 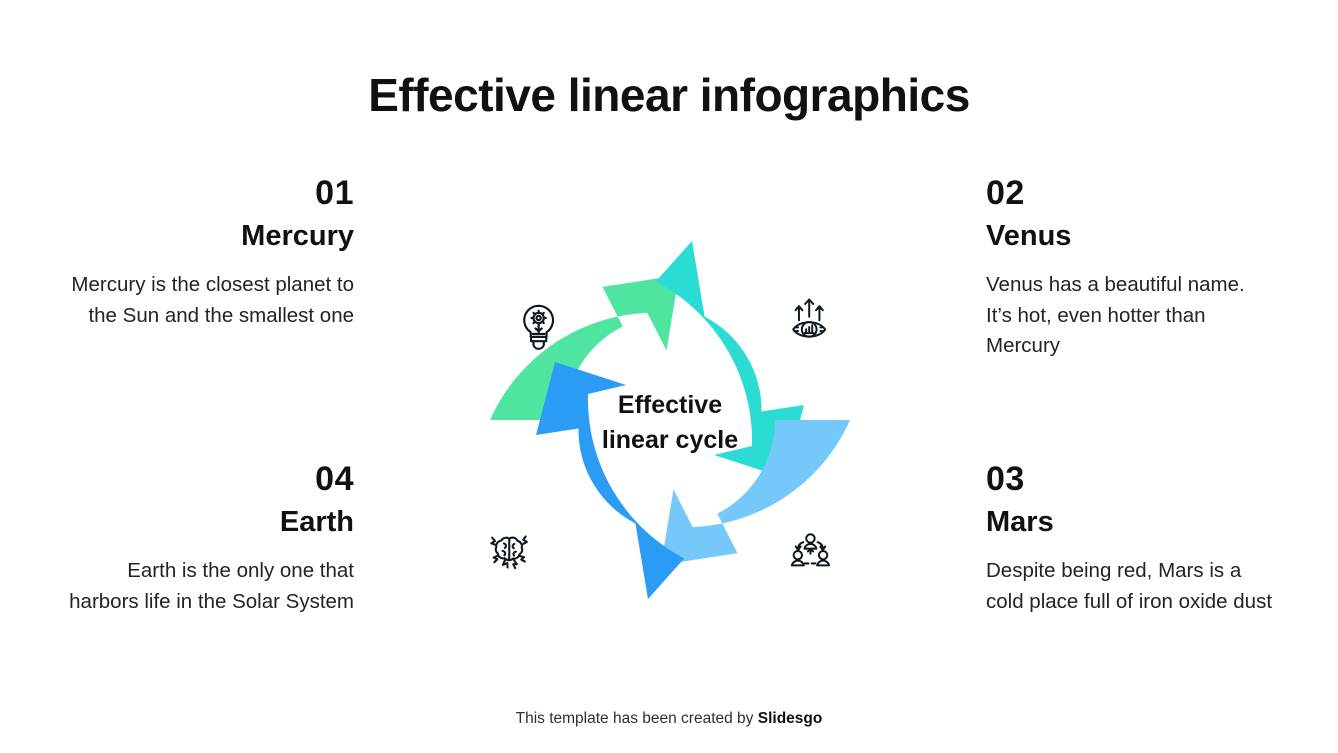 I want to click on step-title-03: Mars, so click(x=1020, y=521).